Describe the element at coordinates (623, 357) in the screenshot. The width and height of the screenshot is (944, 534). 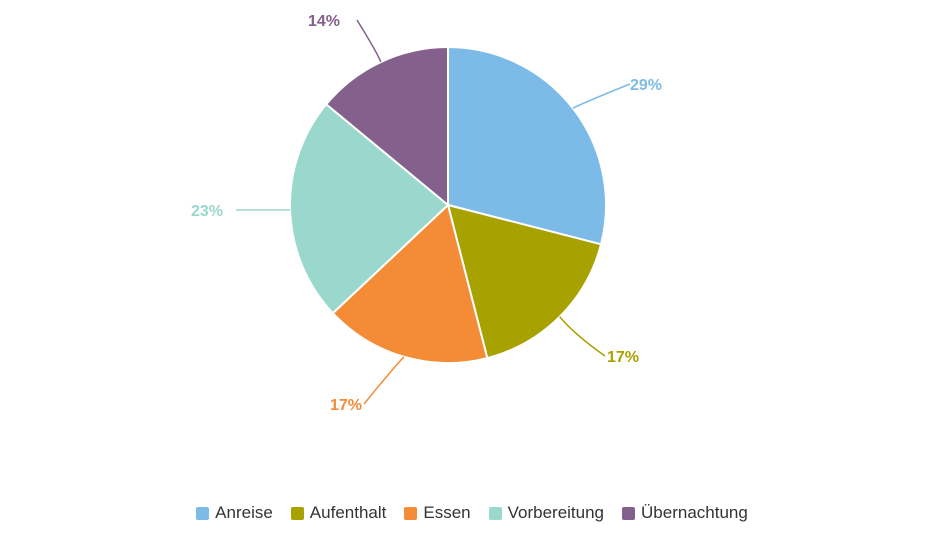
I see `data-label-aufenthalt: 17%` at that location.